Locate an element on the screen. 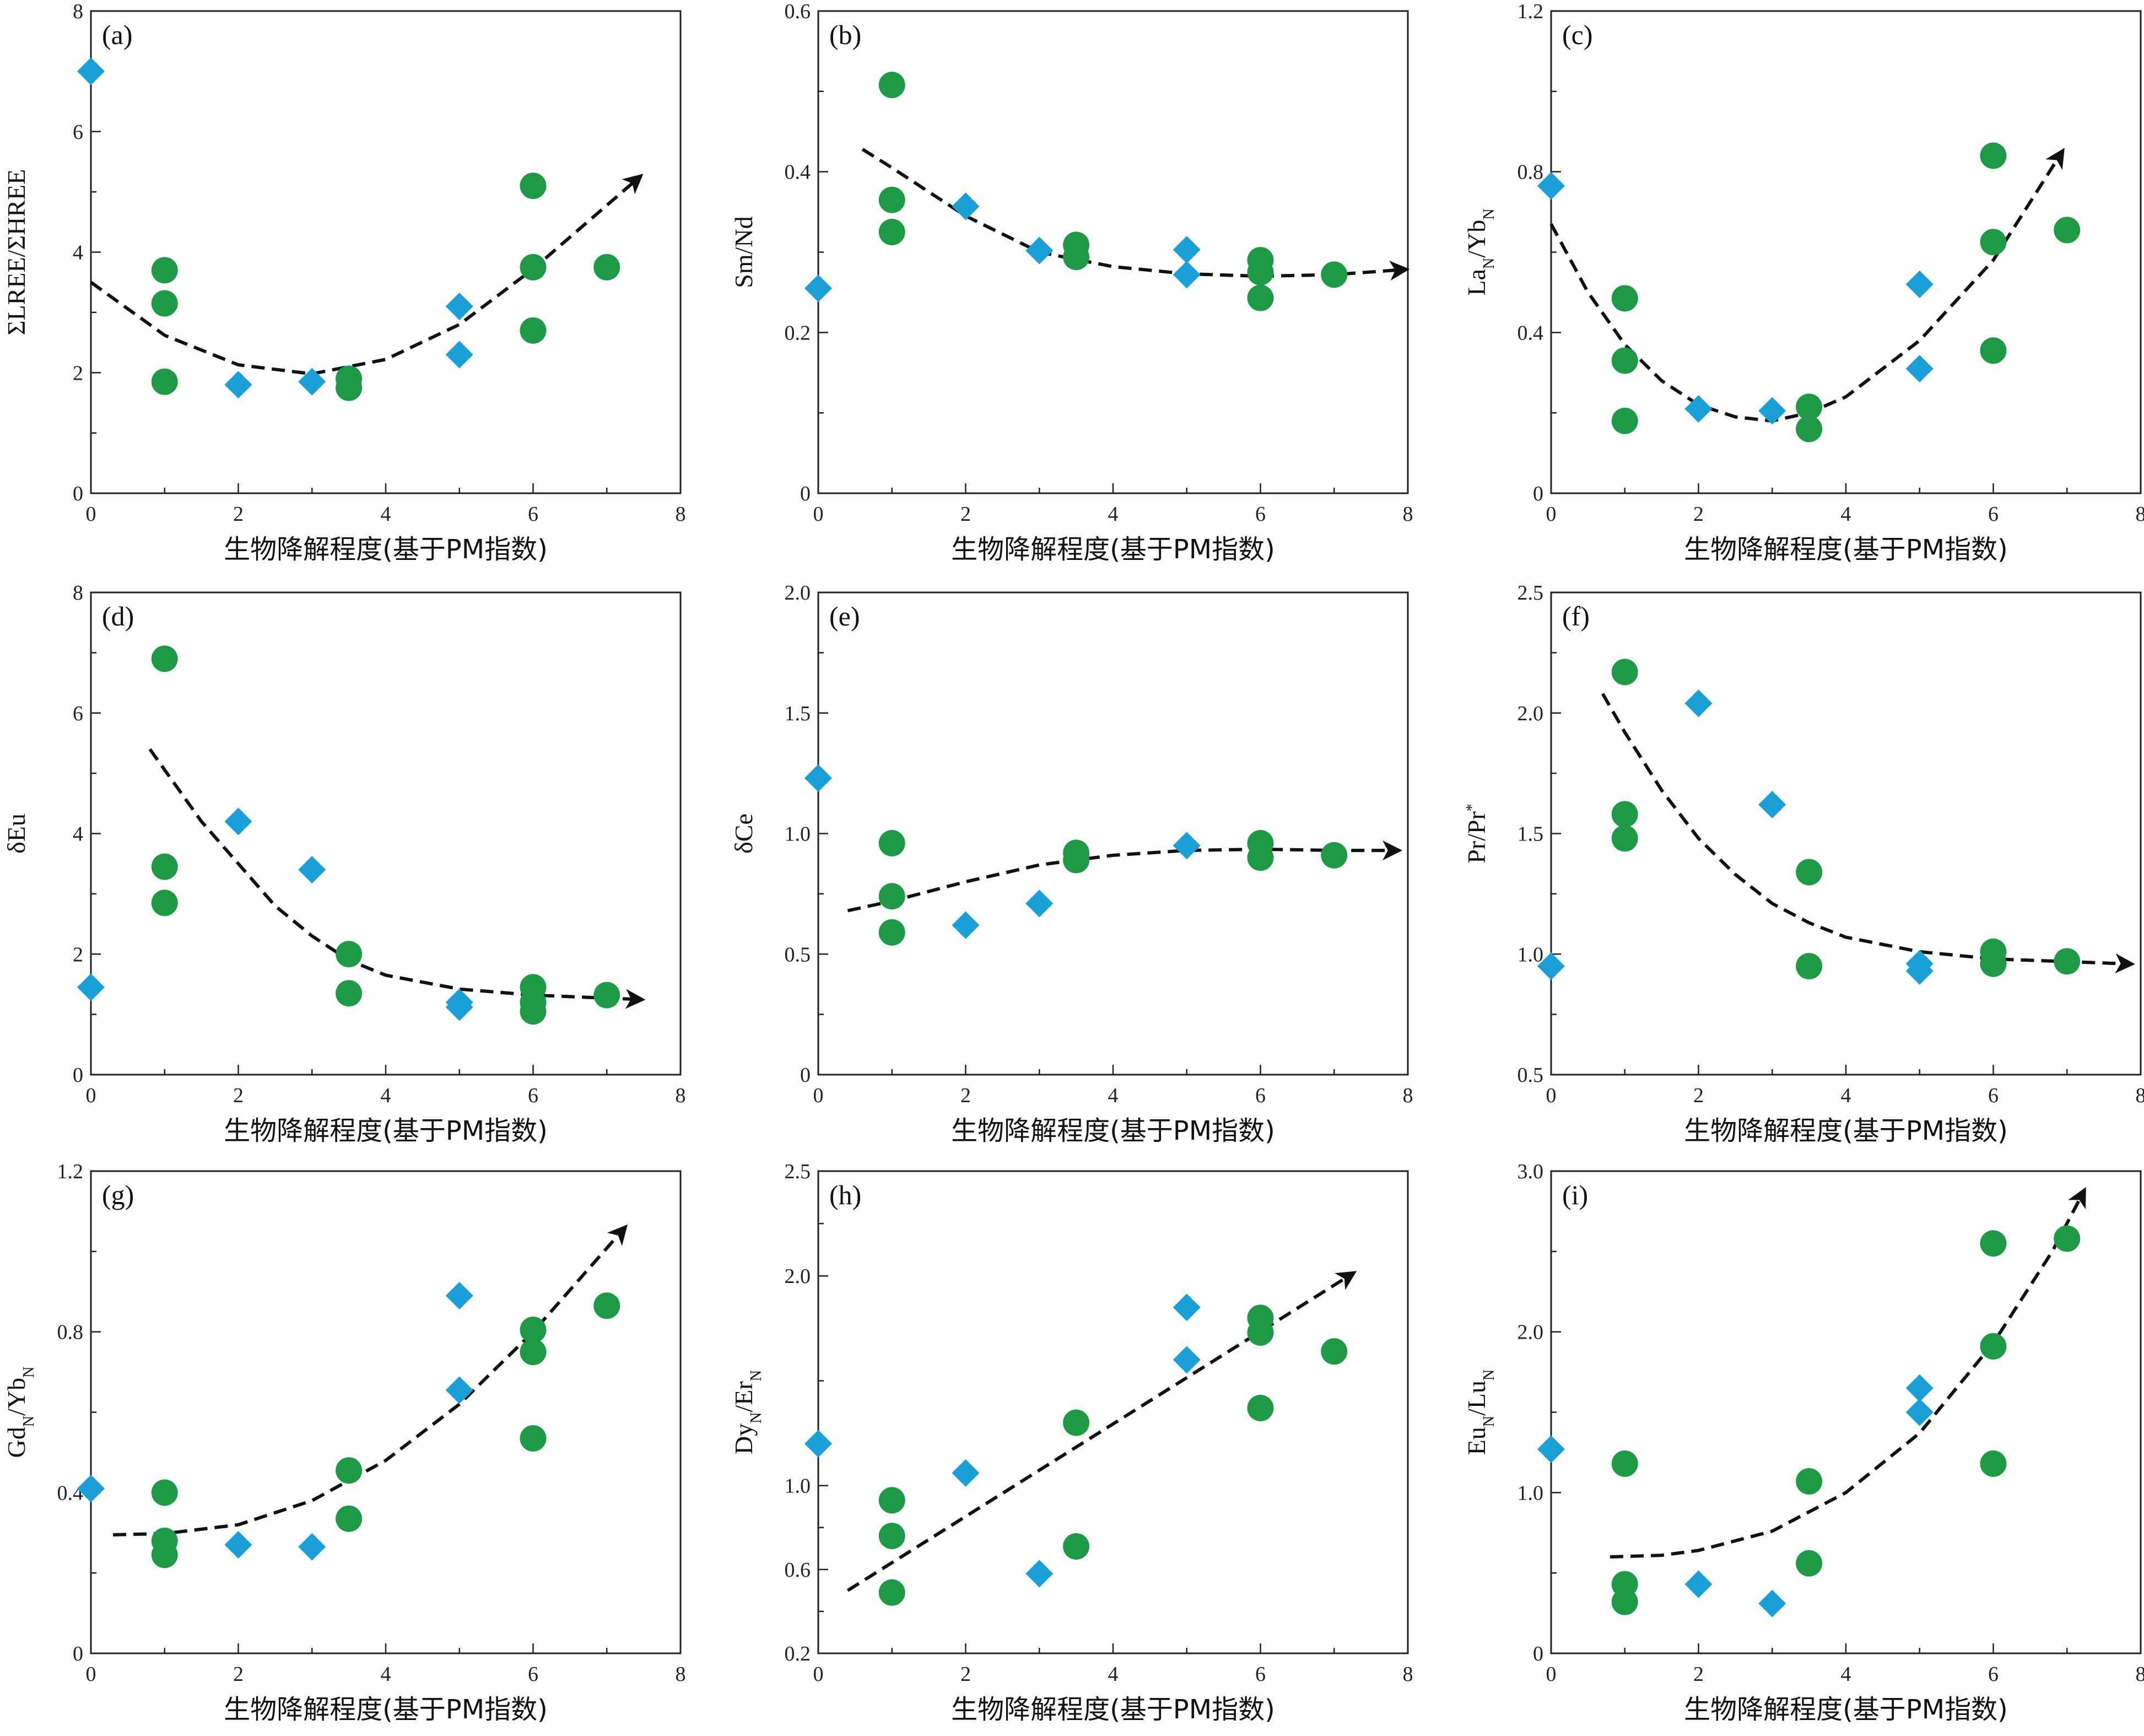 This screenshot has width=2144, height=1736. y-tick-label: 0.2 is located at coordinates (798, 1653).